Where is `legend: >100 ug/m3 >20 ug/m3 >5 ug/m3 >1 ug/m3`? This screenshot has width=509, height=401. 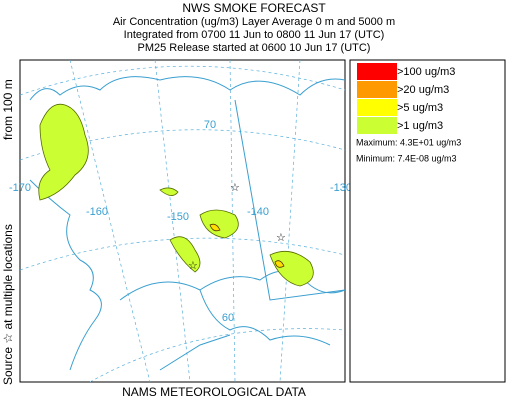 legend: >100 ug/m3 >20 ug/m3 >5 ug/m3 >1 ug/m3 is located at coordinates (406, 98).